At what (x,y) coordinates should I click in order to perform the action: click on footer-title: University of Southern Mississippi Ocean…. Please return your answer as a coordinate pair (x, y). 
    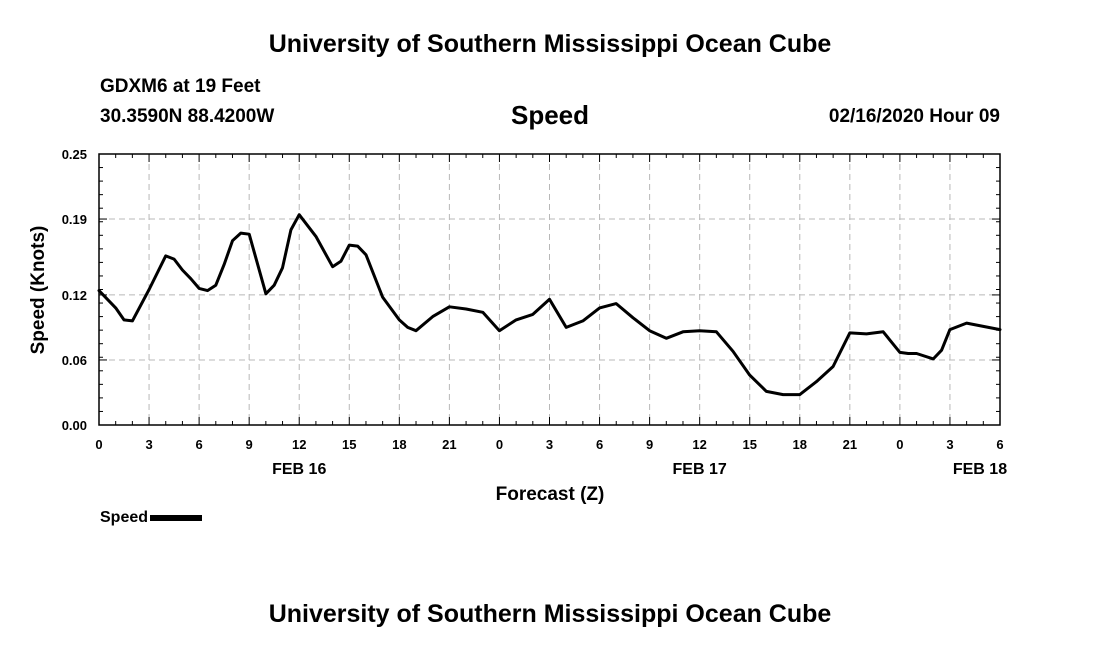
    Looking at the image, I should click on (550, 614).